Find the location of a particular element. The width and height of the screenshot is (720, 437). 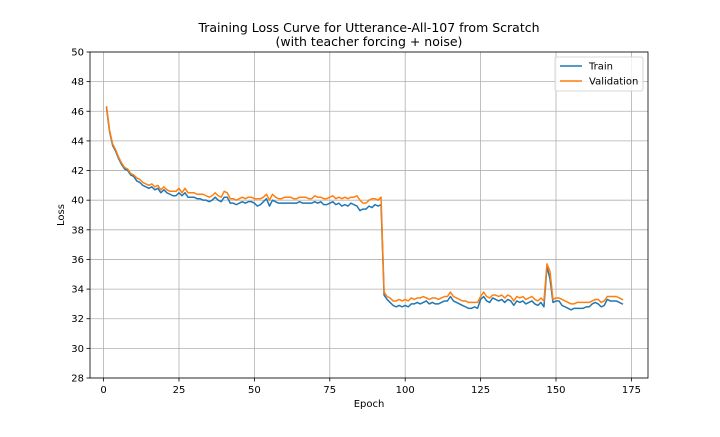

y-axis-label: Loss is located at coordinates (61, 215).